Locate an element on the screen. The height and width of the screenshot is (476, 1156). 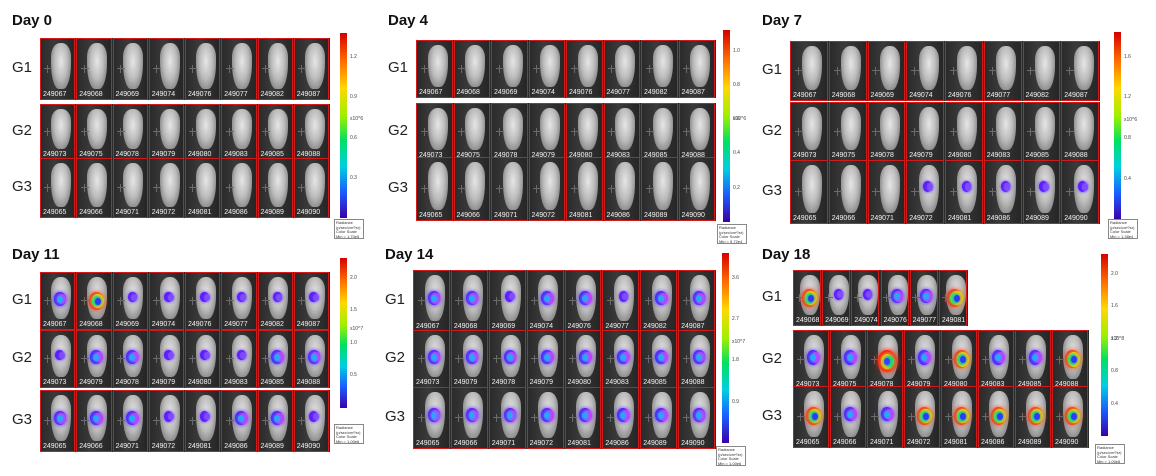
group-label: G3 is located at coordinates (772, 415).